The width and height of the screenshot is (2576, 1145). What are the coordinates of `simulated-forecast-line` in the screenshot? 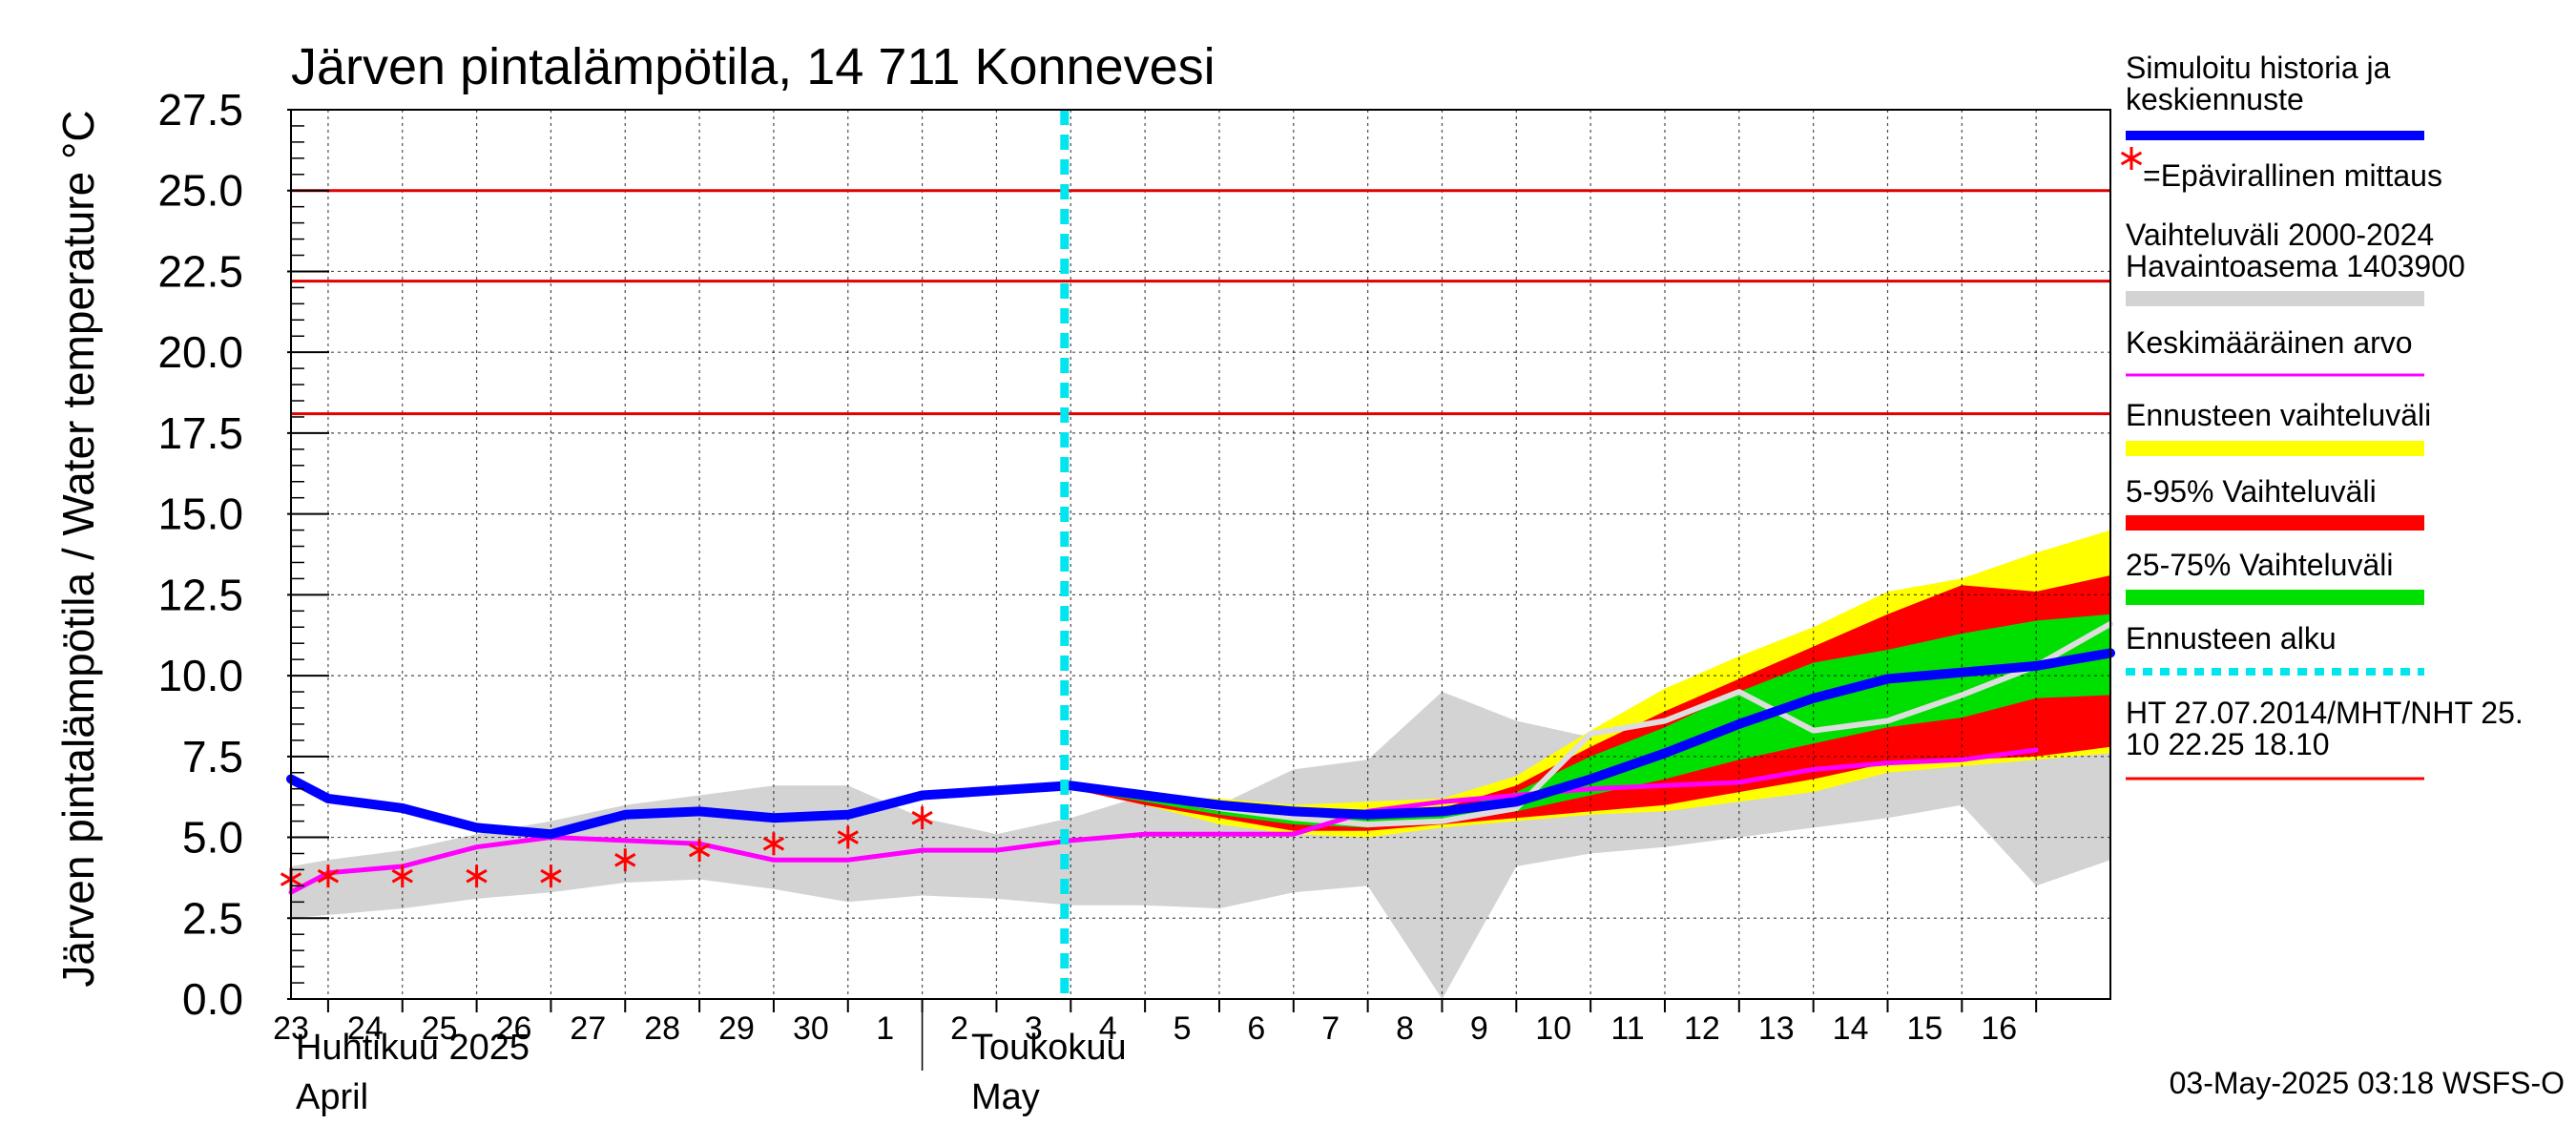 It's located at (1200, 744).